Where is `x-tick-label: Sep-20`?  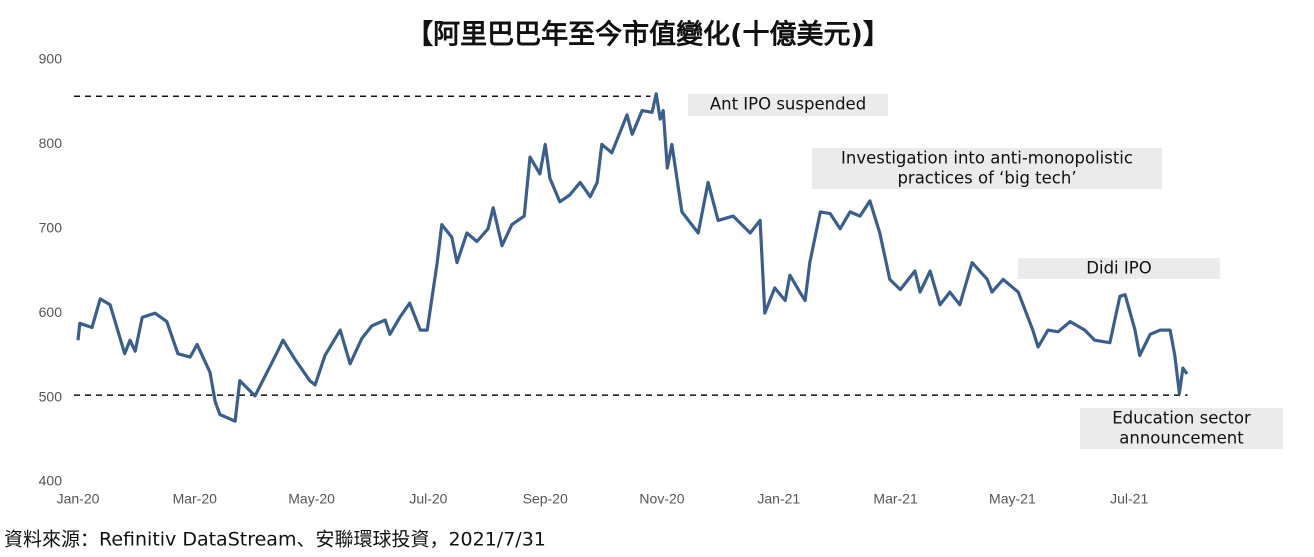 x-tick-label: Sep-20 is located at coordinates (545, 499).